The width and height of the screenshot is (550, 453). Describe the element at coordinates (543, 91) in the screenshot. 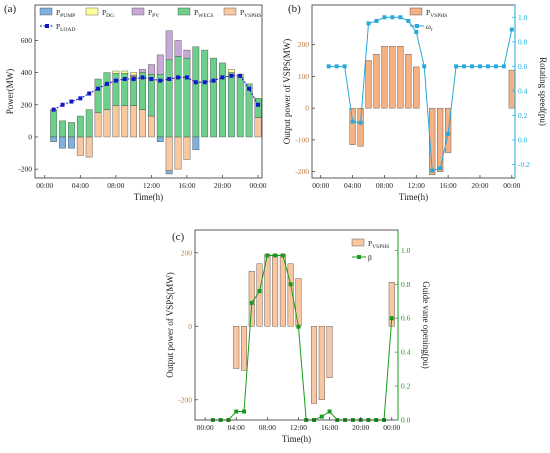

I see `y2-axis-label: Rotating speed(pu)` at that location.